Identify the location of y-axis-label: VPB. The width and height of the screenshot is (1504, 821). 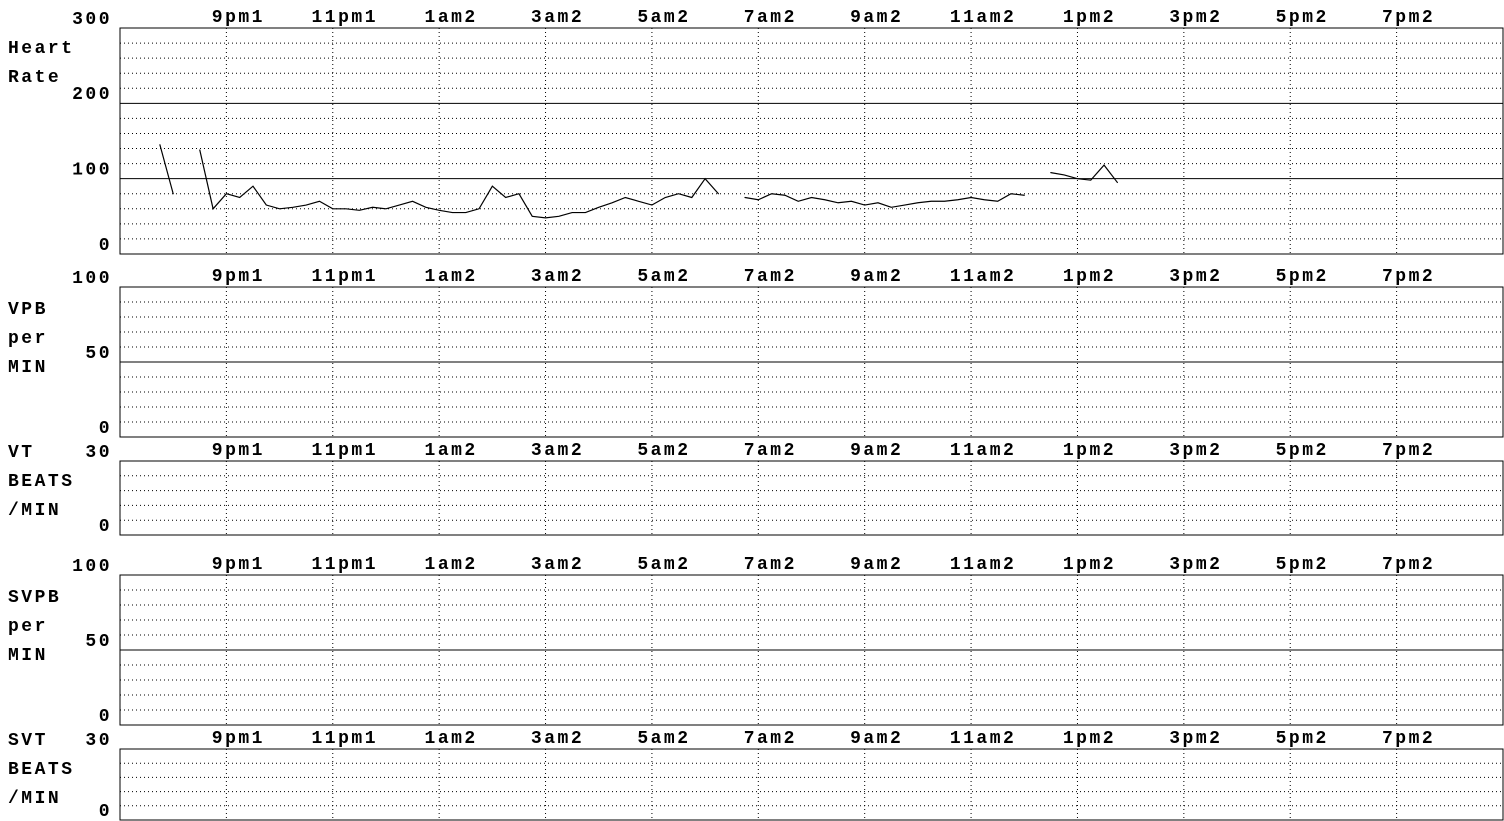
(28, 310).